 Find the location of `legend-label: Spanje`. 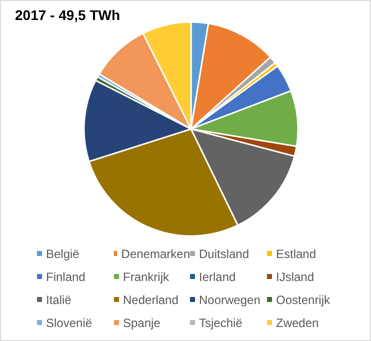

legend-label: Spanje is located at coordinates (141, 323).